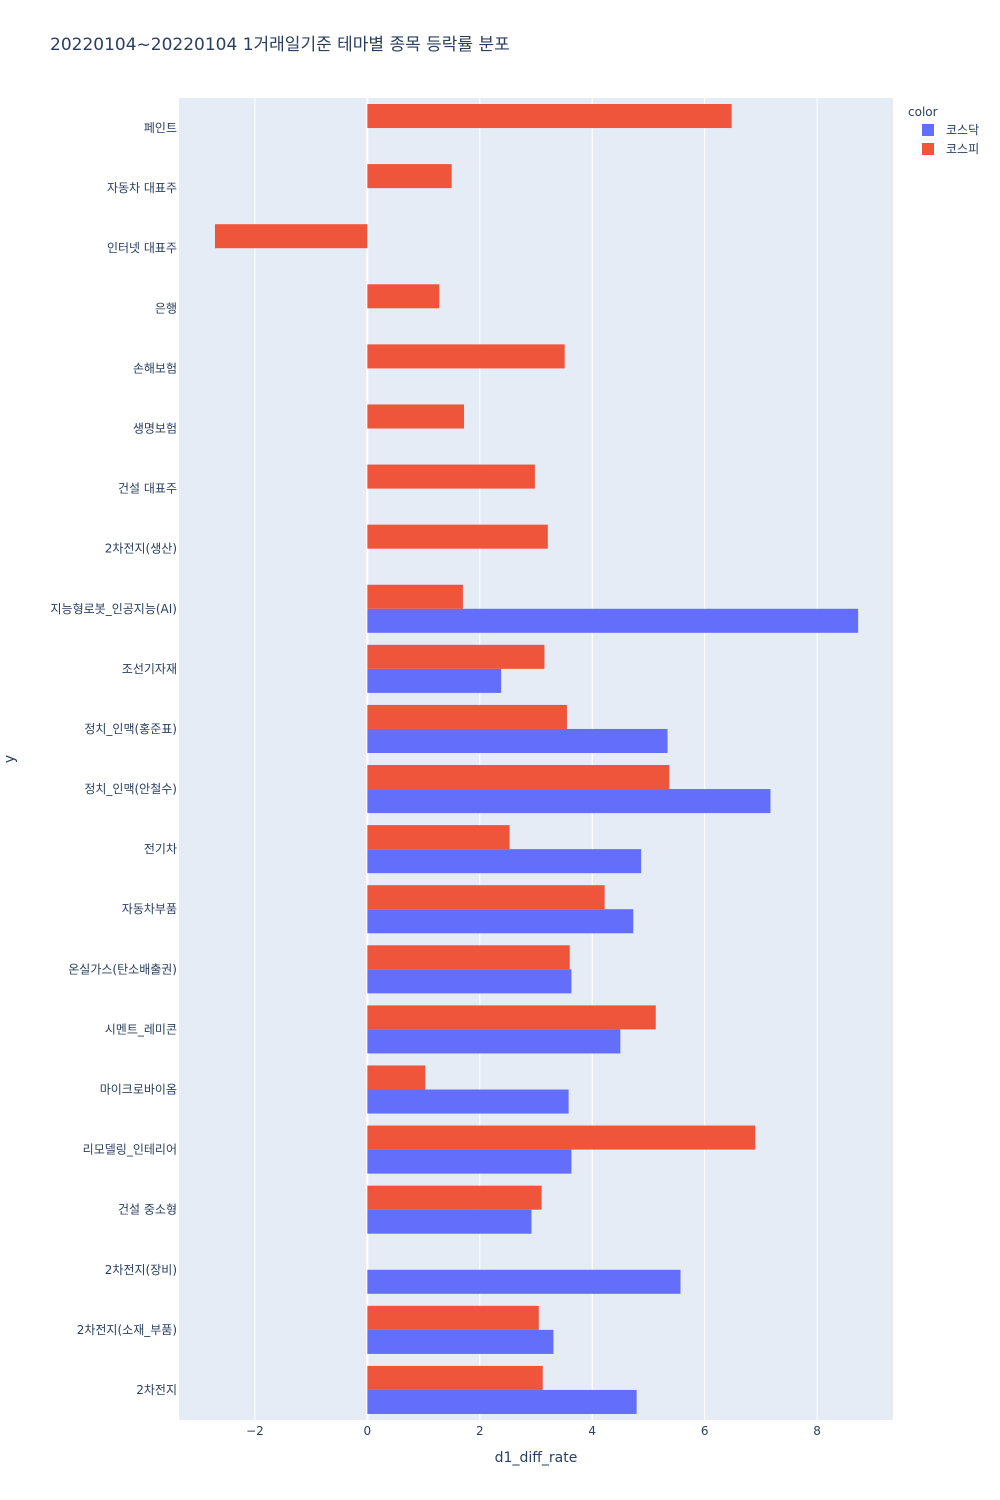 This screenshot has width=1000, height=1500. What do you see at coordinates (962, 149) in the screenshot?
I see `legend-item-label: 코스피` at bounding box center [962, 149].